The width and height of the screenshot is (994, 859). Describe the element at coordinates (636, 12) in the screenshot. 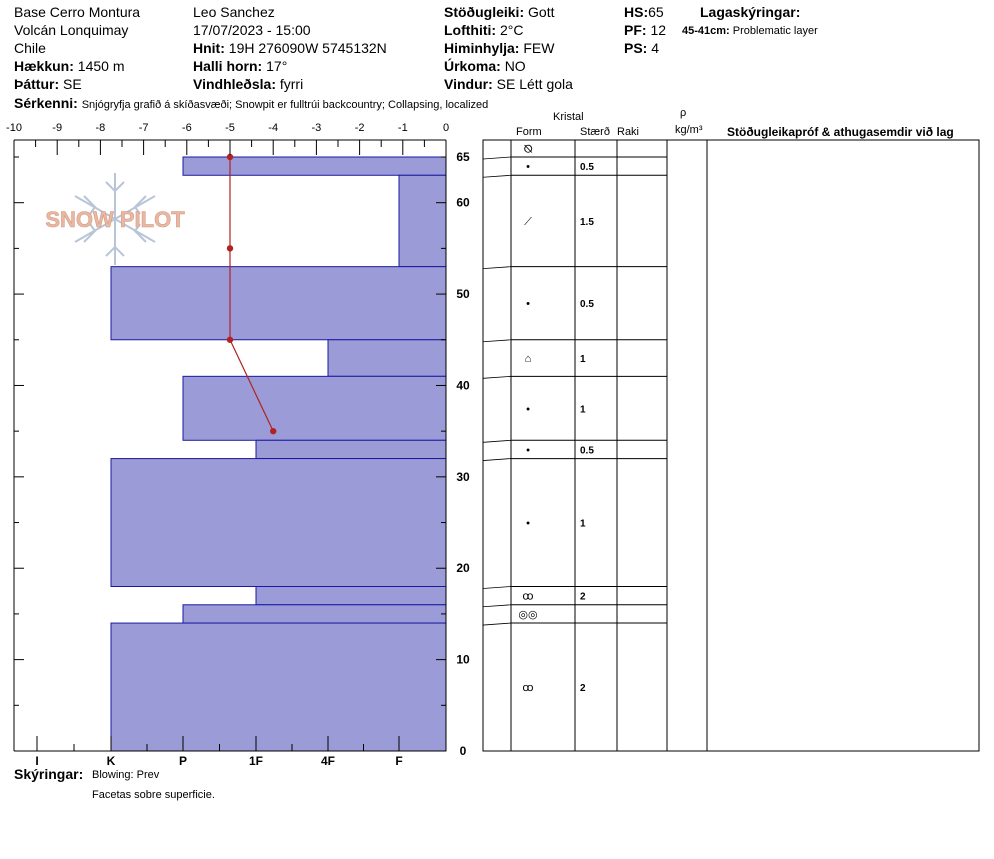

I see `hs-label: HS:` at that location.